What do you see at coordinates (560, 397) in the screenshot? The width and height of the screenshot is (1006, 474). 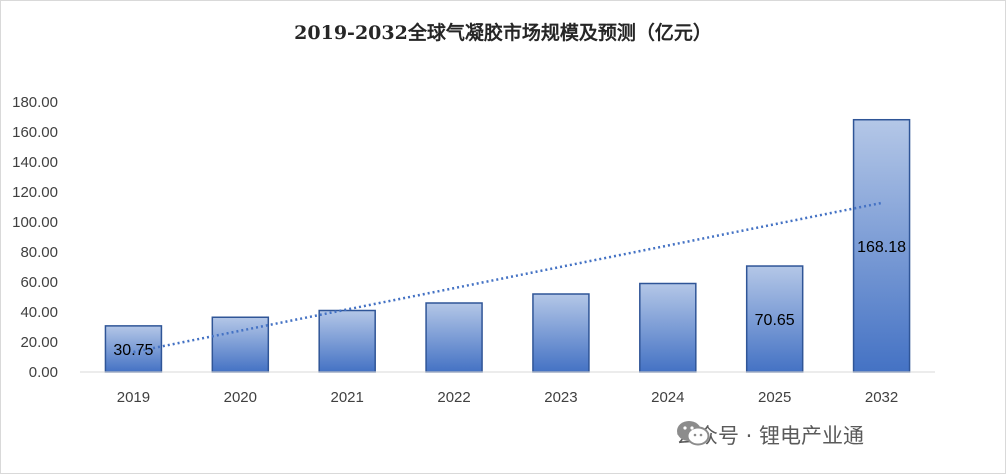 I see `x-tick-label: 2023` at bounding box center [560, 397].